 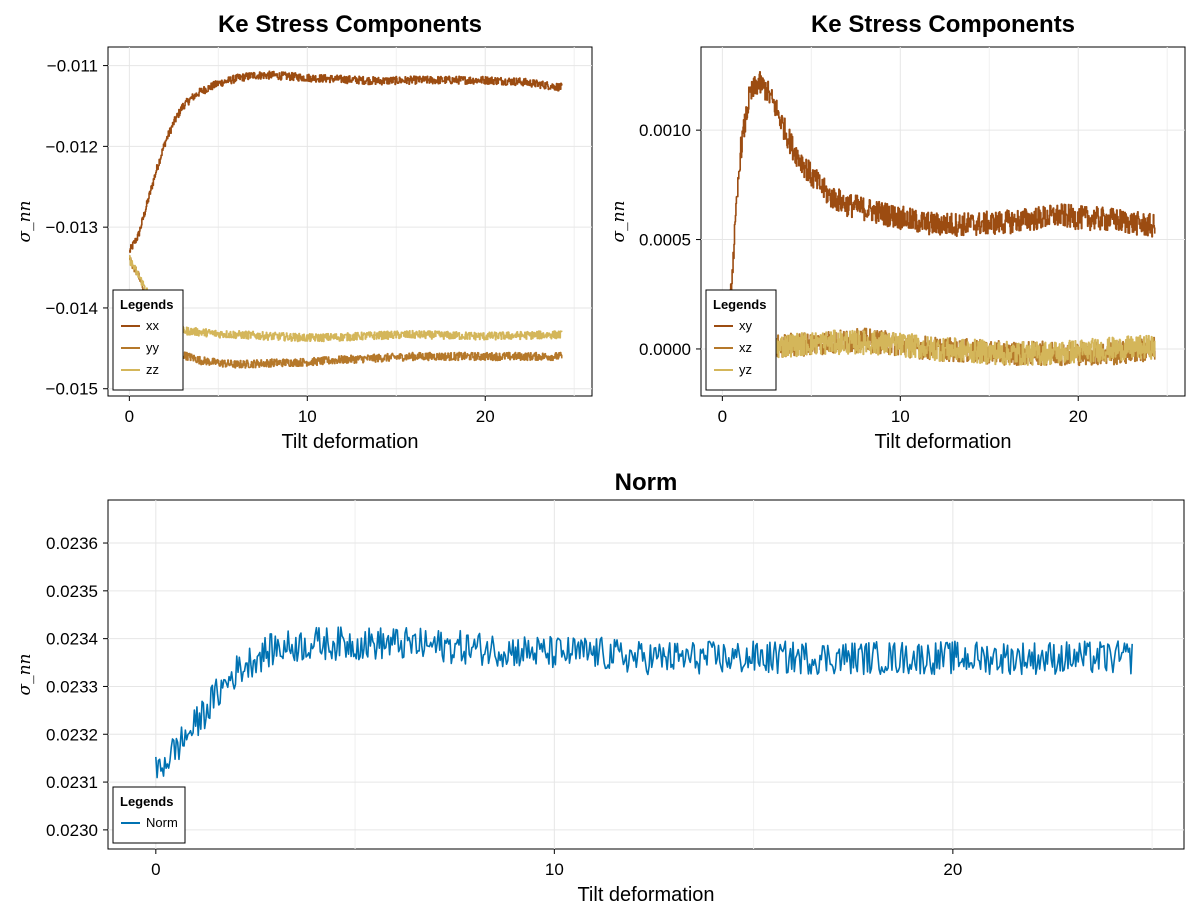 I want to click on series-line-yy, so click(x=346, y=311).